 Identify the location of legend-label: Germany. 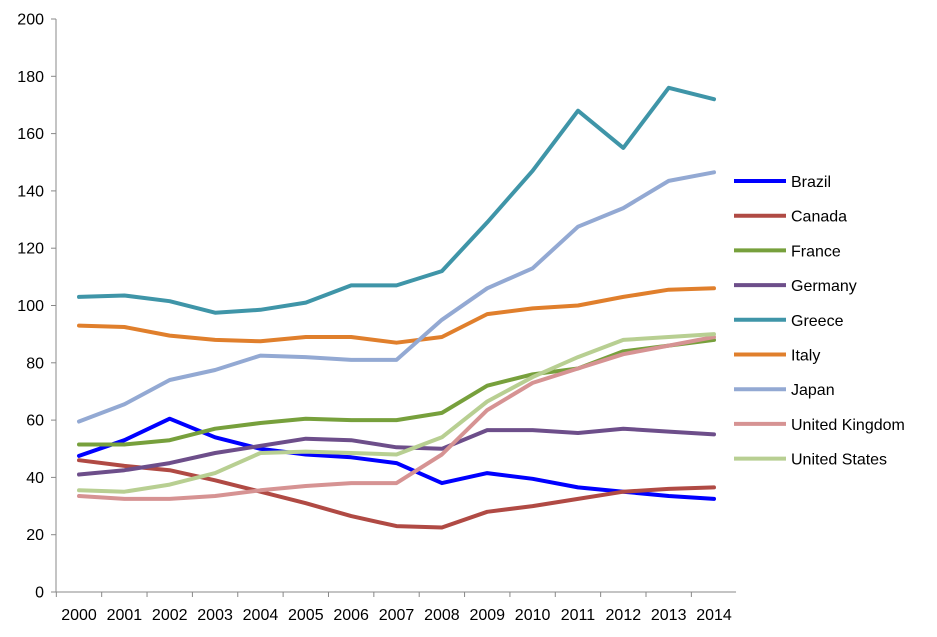
(824, 286).